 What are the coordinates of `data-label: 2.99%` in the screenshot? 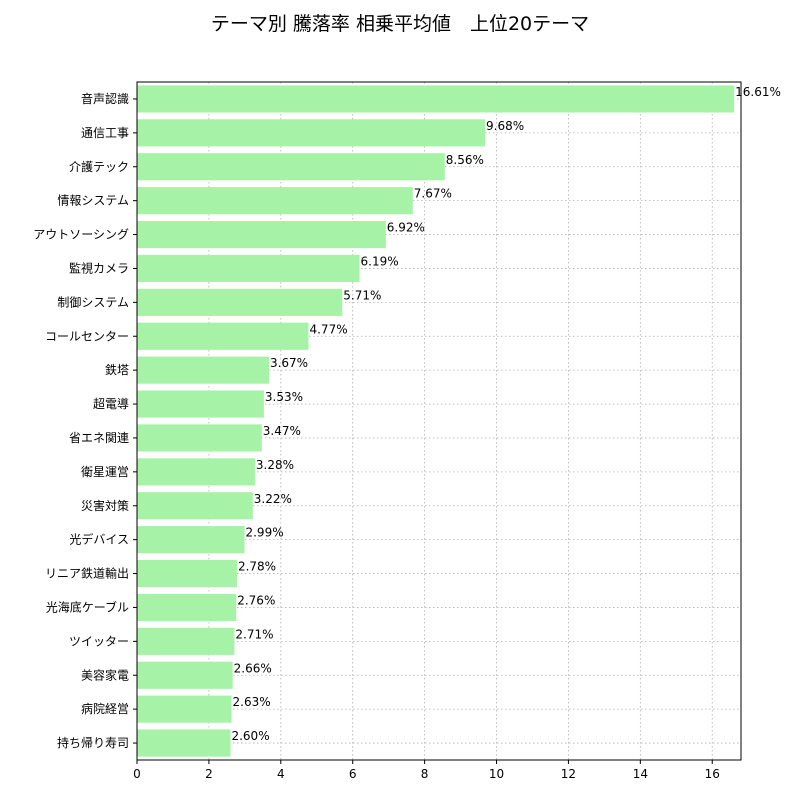 It's located at (264, 533).